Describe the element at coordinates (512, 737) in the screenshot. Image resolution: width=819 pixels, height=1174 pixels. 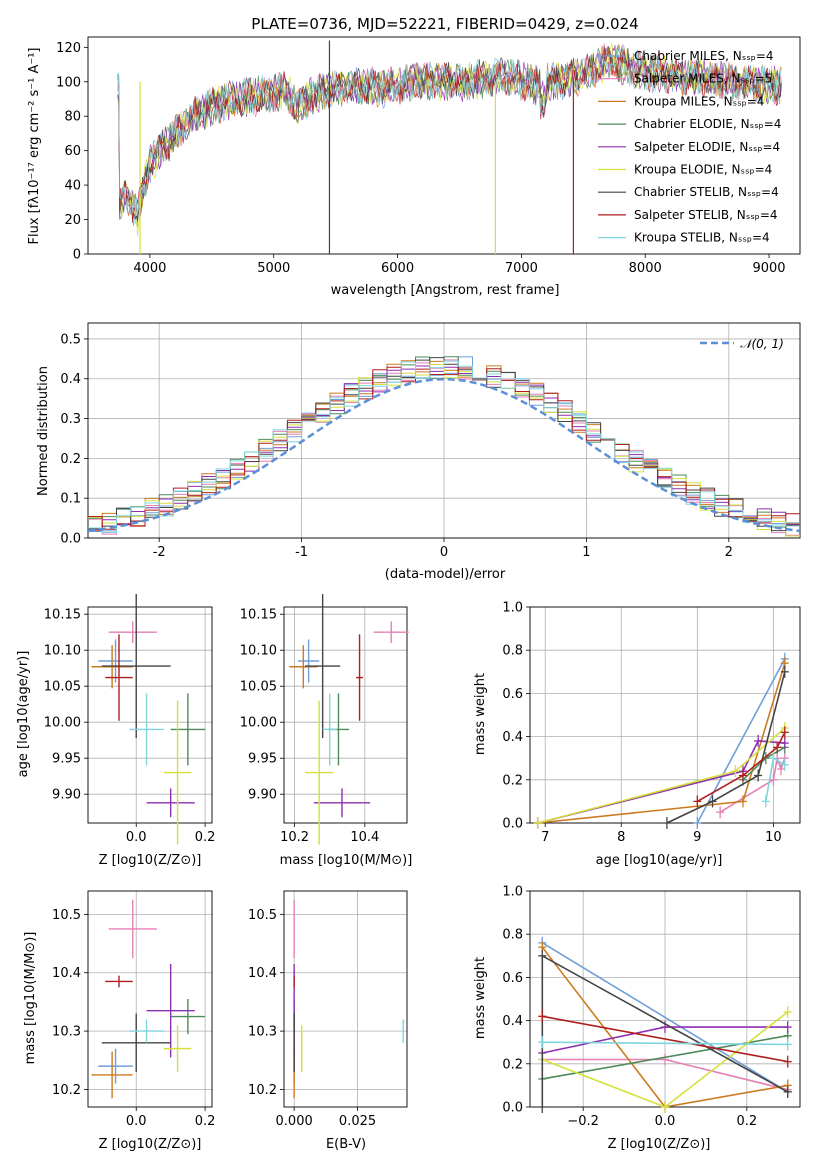
I see `mass-weight-vs-age-ytick-label: 0.4` at that location.